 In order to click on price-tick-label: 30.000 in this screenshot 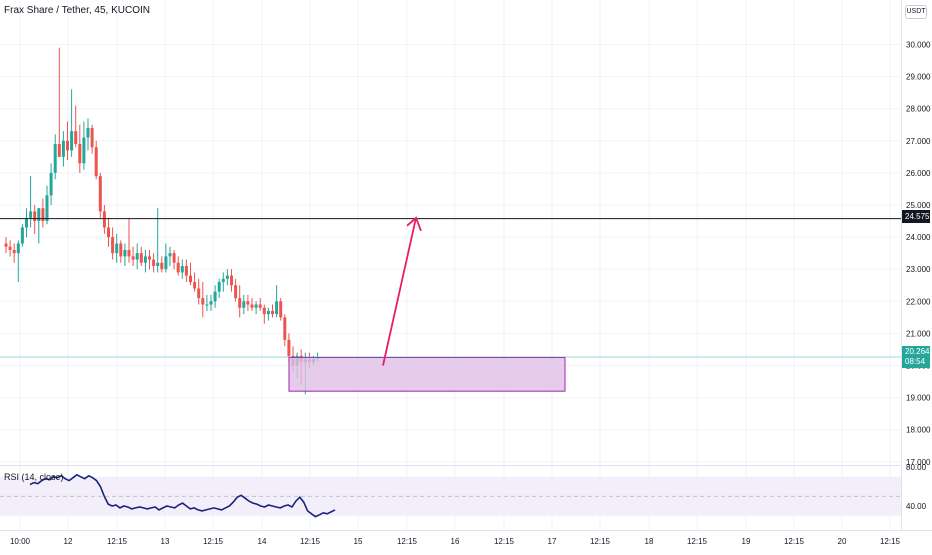, I will do `click(918, 45)`.